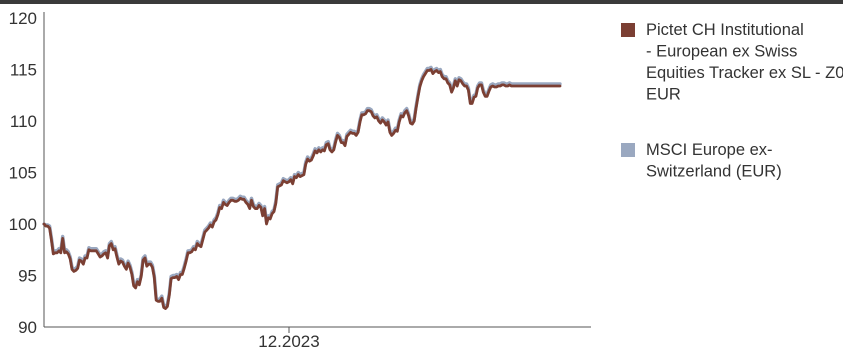 The width and height of the screenshot is (843, 352). Describe the element at coordinates (725, 30) in the screenshot. I see `legend-label-line: Pictet CH Institutional` at that location.